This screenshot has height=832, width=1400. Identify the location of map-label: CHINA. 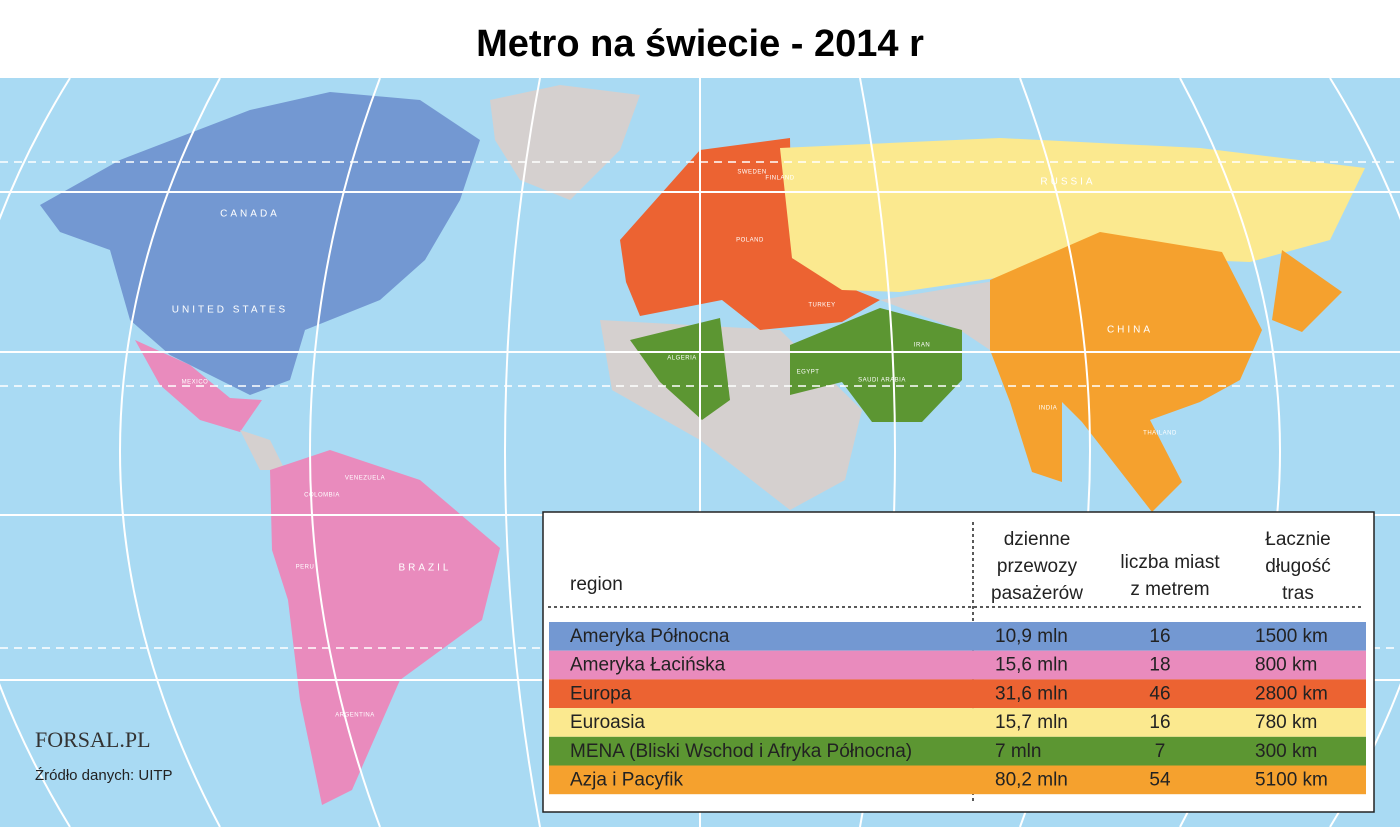
(1130, 330).